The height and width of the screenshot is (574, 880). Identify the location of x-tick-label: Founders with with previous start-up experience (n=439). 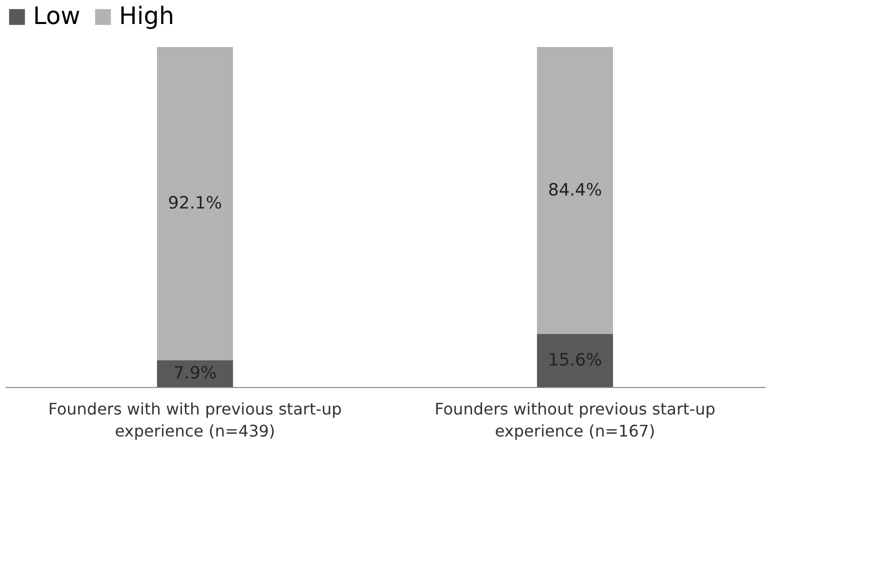
(195, 420).